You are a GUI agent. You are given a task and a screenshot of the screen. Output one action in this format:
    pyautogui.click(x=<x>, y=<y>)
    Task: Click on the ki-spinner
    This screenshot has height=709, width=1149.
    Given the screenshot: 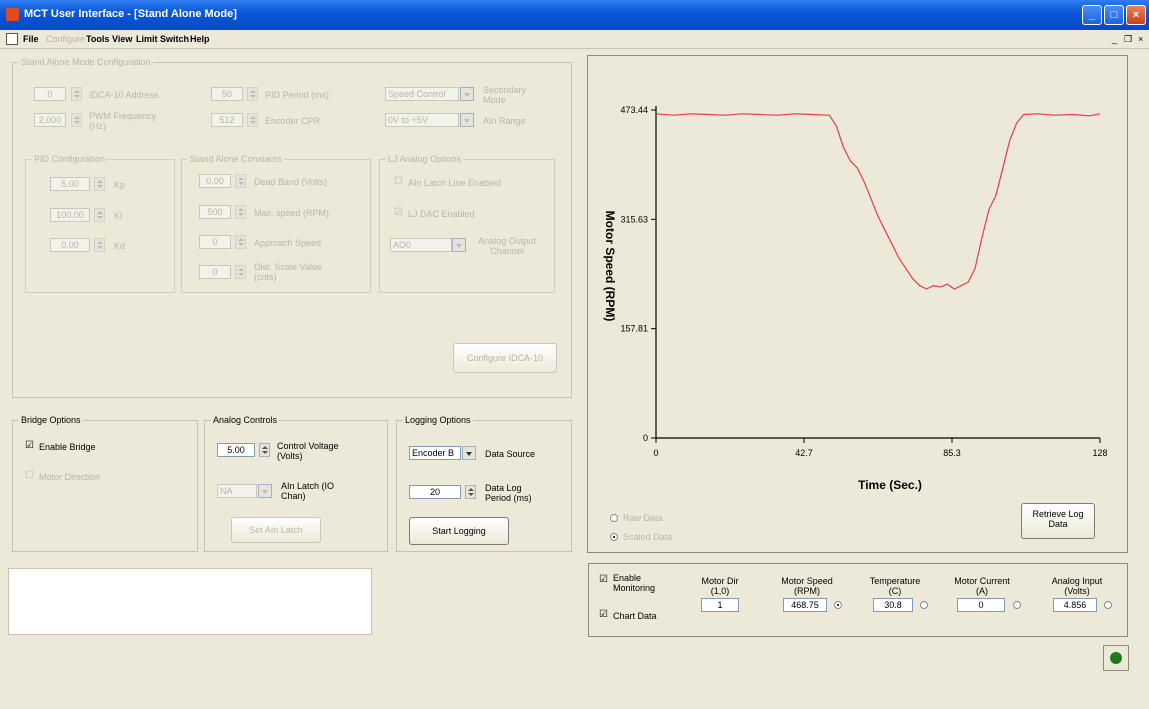 What is the action you would take?
    pyautogui.click(x=99, y=215)
    